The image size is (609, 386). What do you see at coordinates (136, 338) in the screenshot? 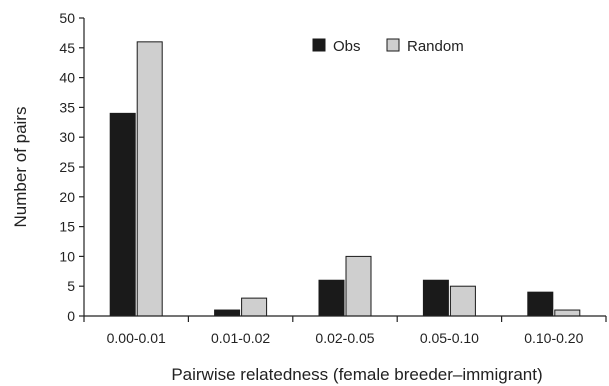
I see `x-tick-label-0.00-0.01: 0.00-0.01` at bounding box center [136, 338].